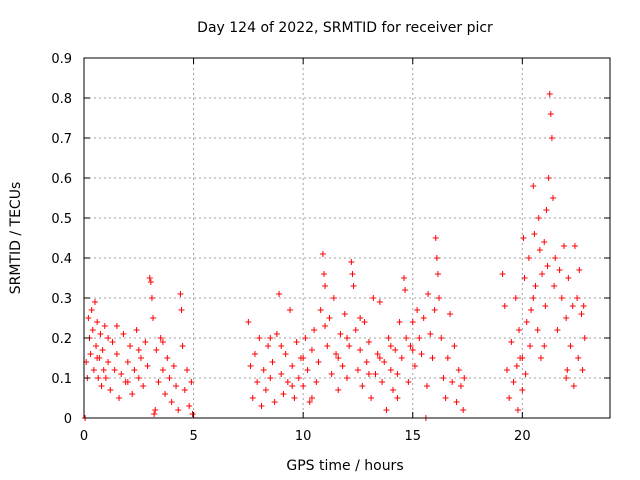  I want to click on y-tick-label: 0.1, so click(61, 379).